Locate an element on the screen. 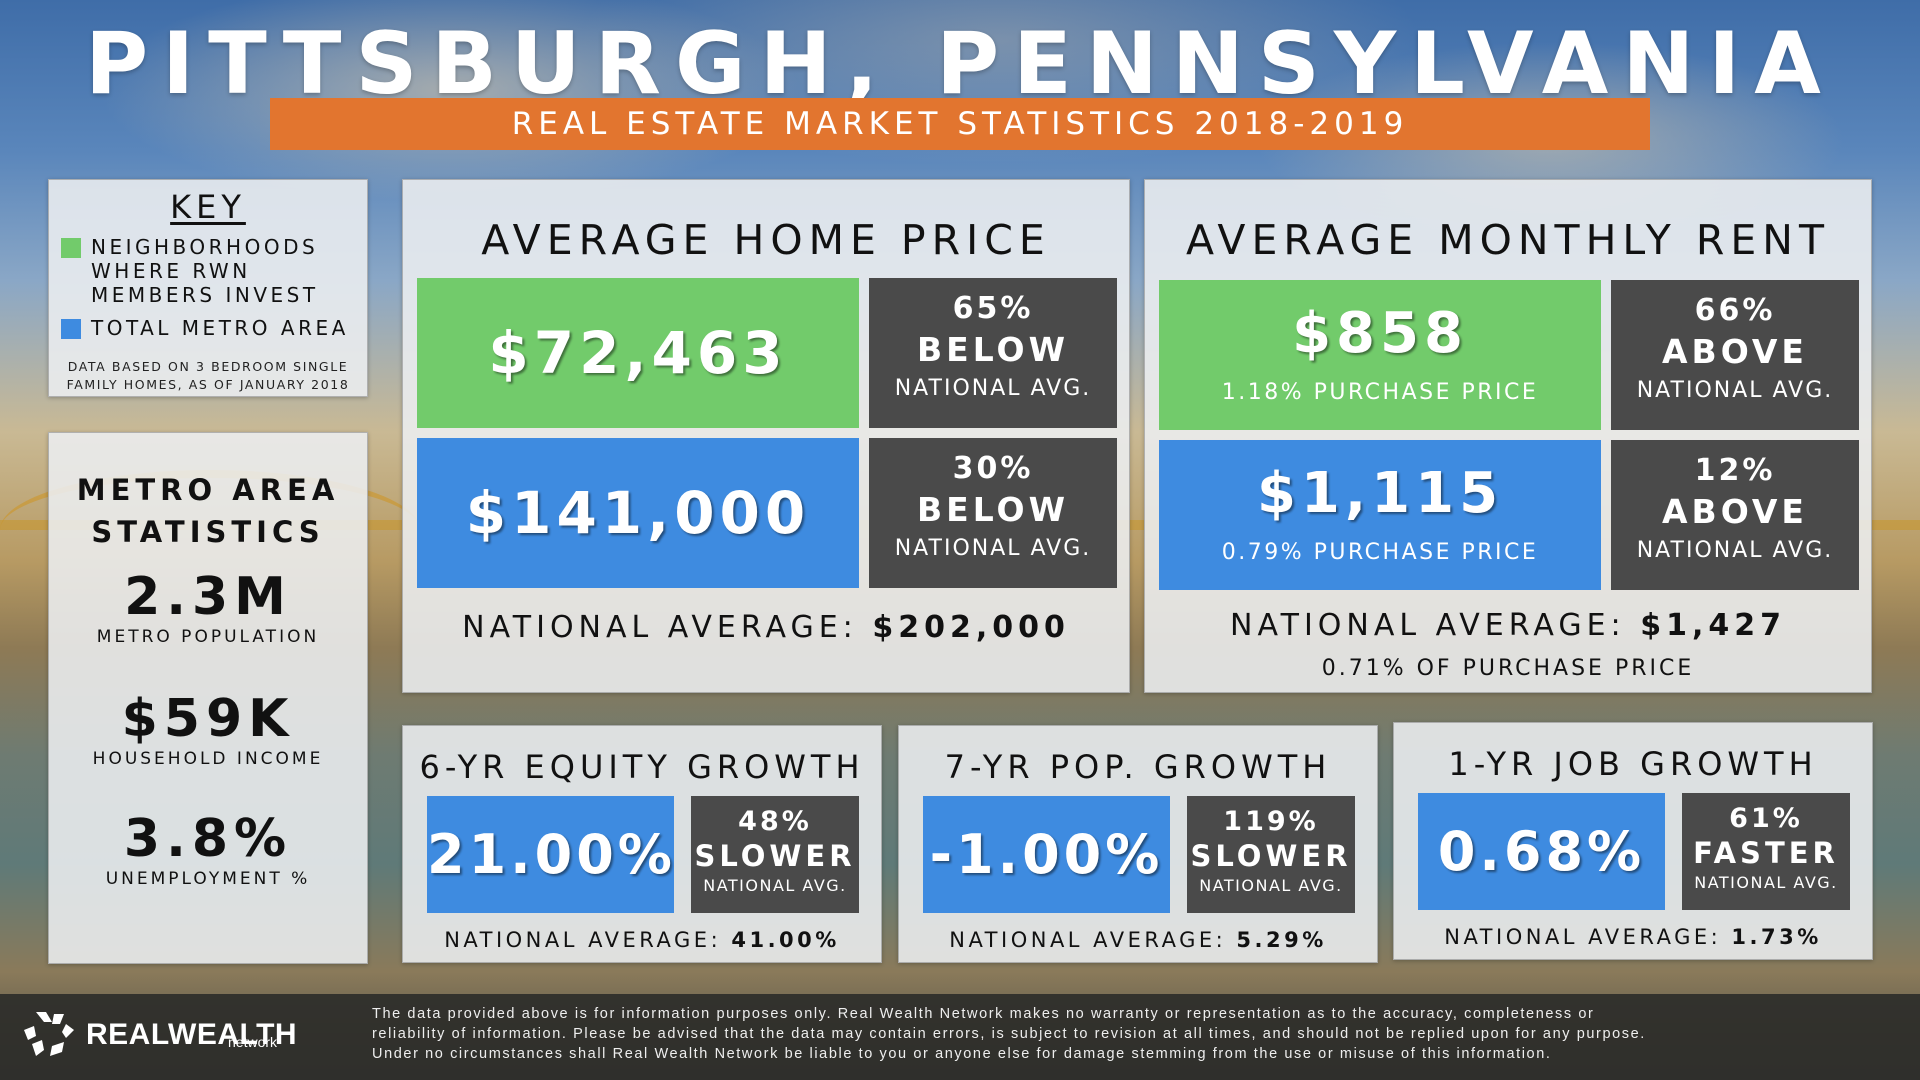 This screenshot has height=1080, width=1920. population-growth-value-box: -1.00% is located at coordinates (1046, 854).